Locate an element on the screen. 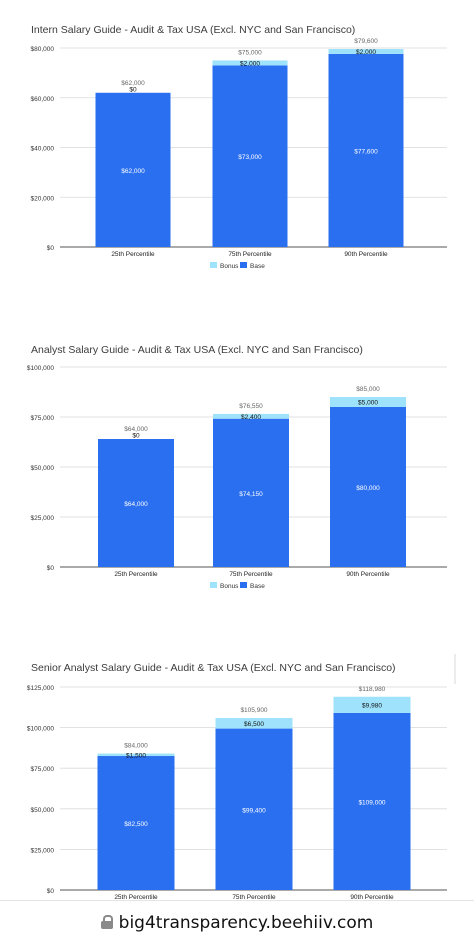 Image resolution: width=474 pixels, height=952 pixels. data-label-total: $84,000 is located at coordinates (136, 746).